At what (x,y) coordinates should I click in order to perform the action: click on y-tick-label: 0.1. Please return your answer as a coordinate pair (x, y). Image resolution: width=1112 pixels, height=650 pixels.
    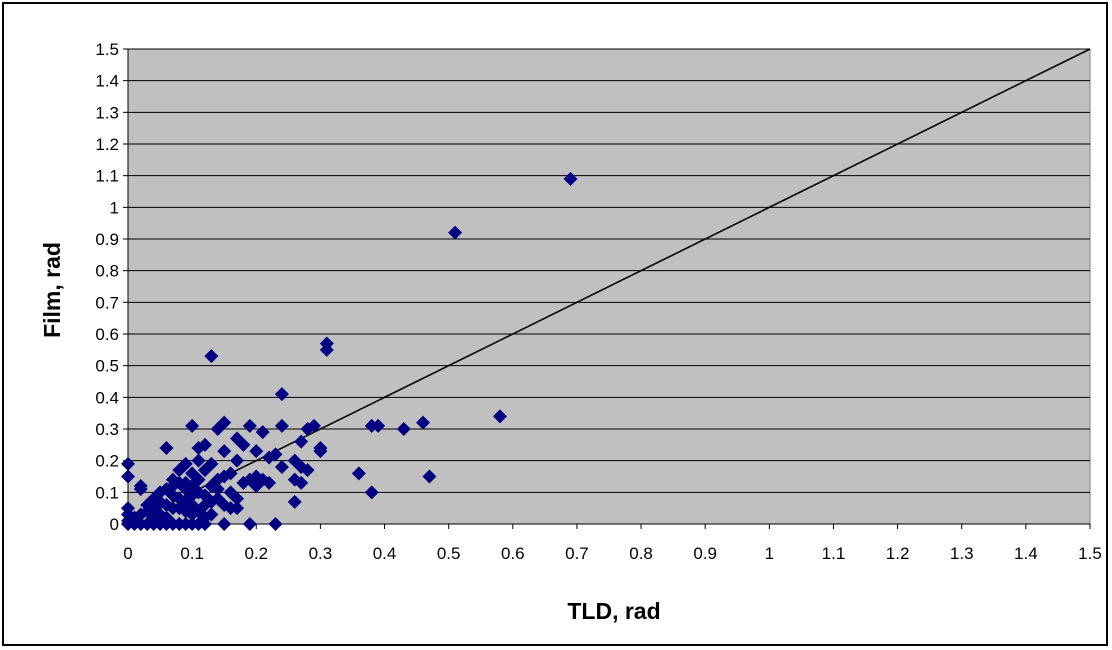
    Looking at the image, I should click on (107, 492).